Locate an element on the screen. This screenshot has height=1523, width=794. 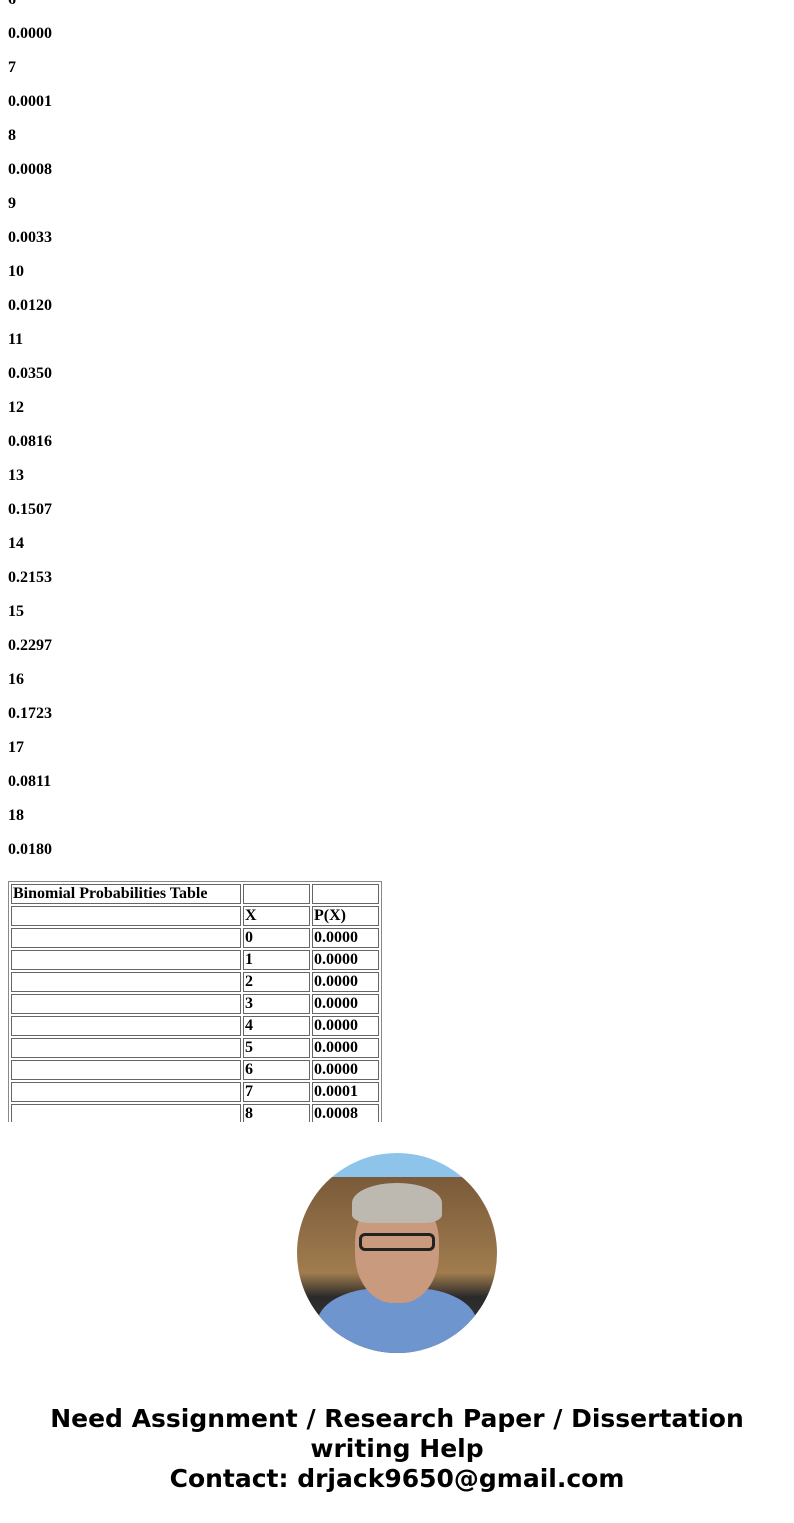
list-value: 0.0180 is located at coordinates (30, 849).